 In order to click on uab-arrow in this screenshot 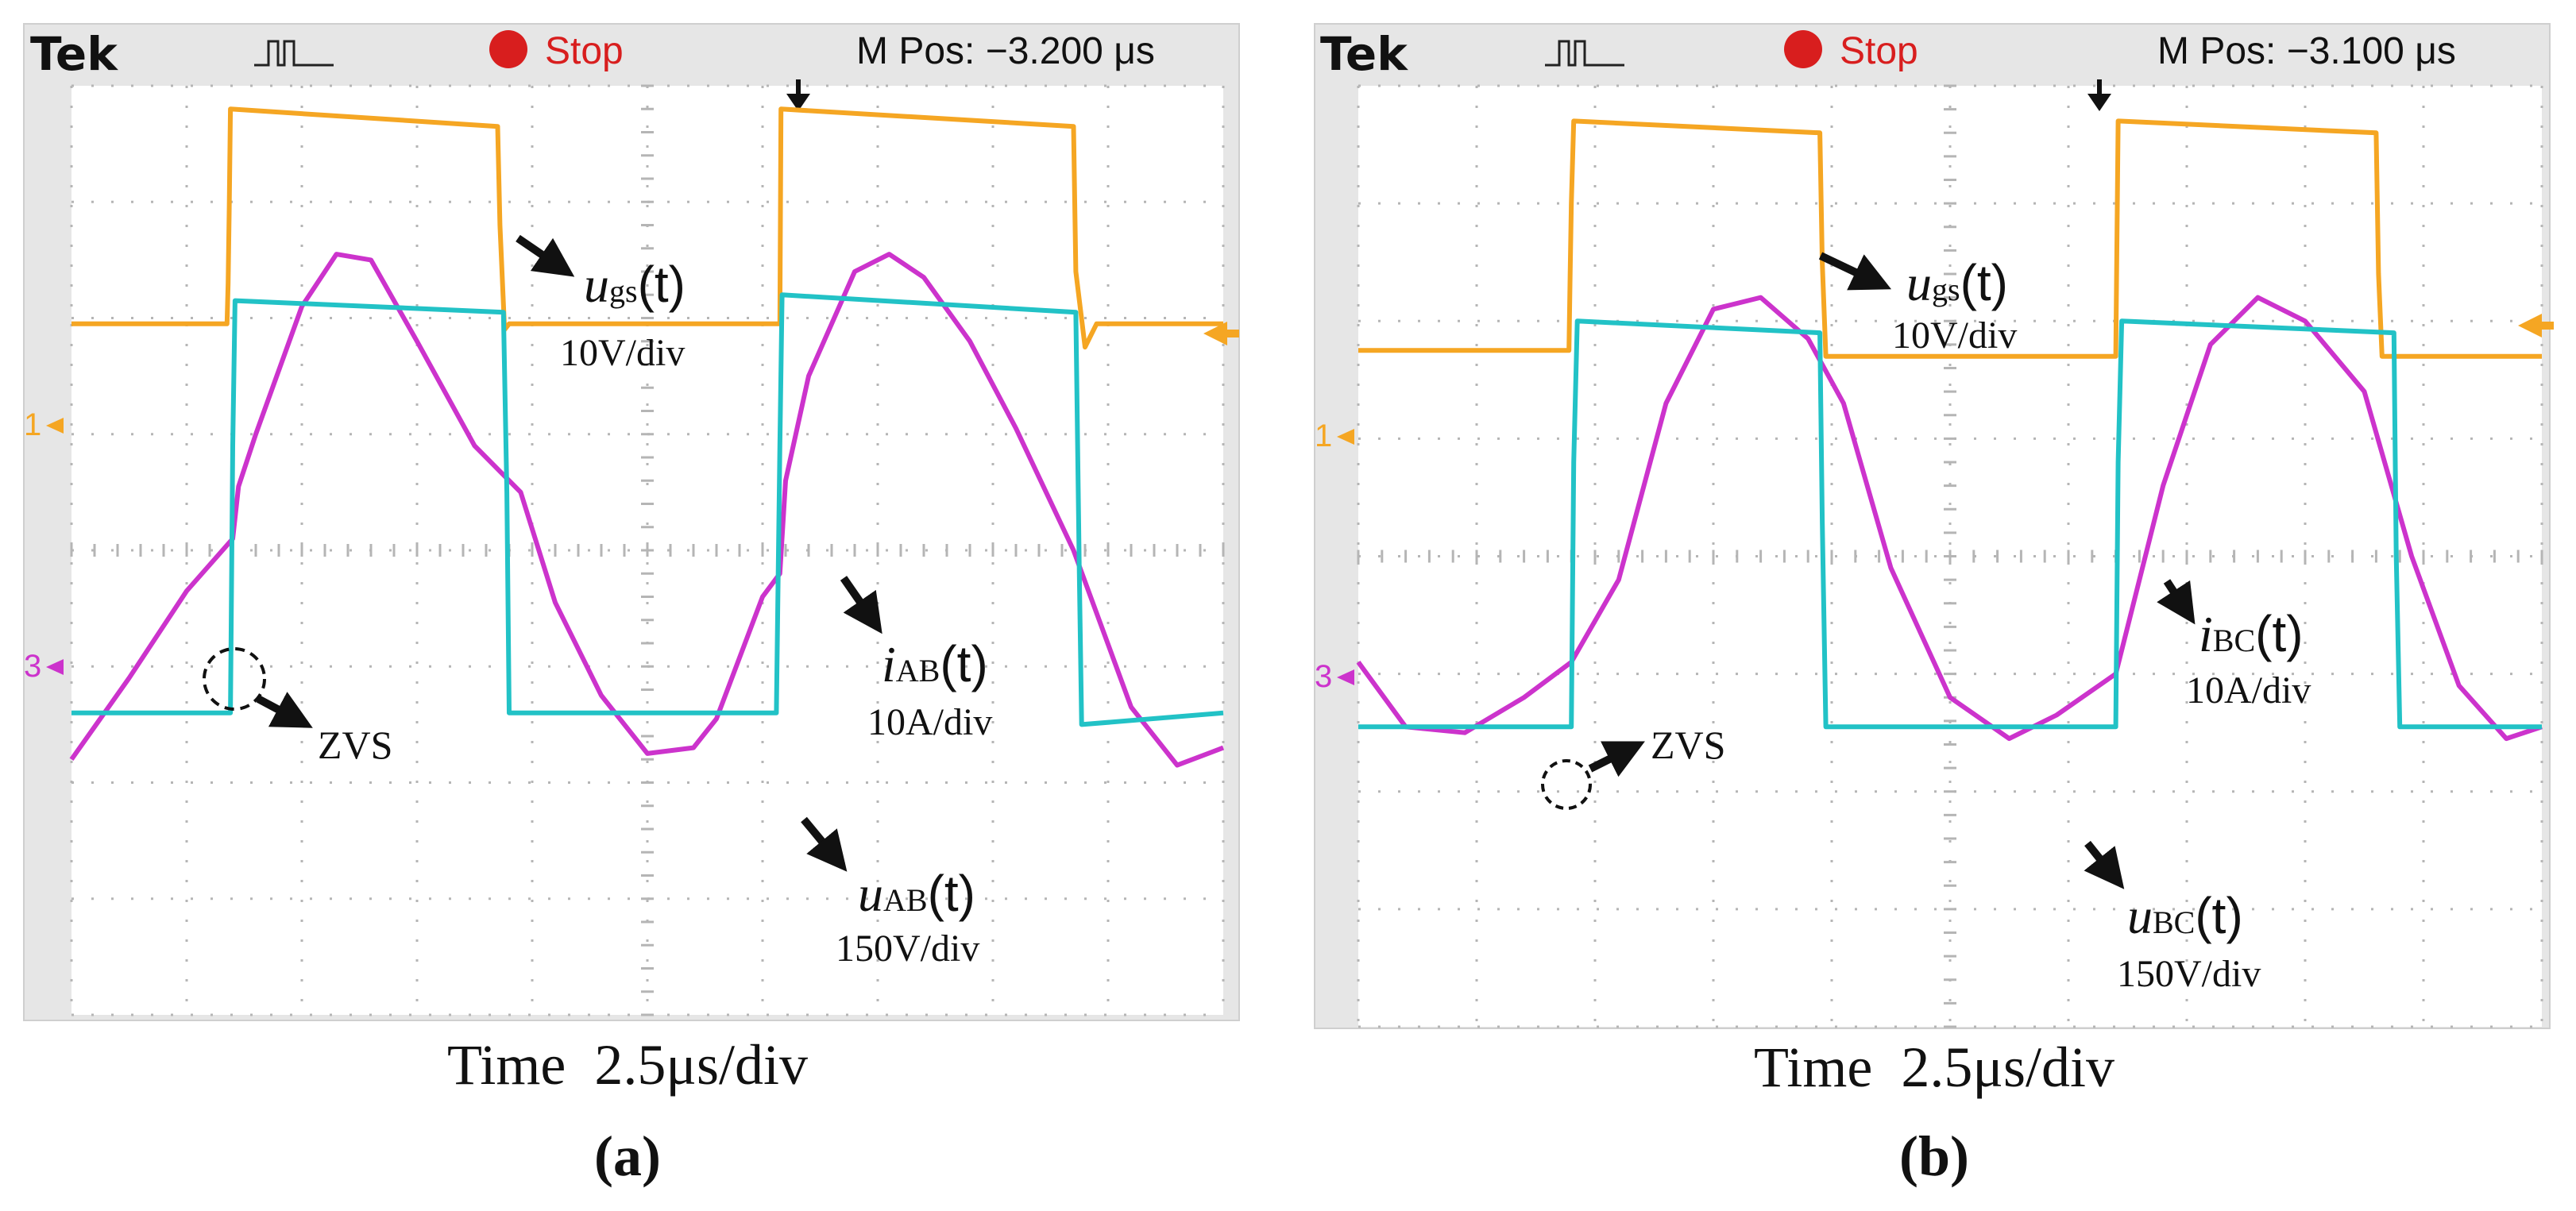, I will do `click(824, 844)`.